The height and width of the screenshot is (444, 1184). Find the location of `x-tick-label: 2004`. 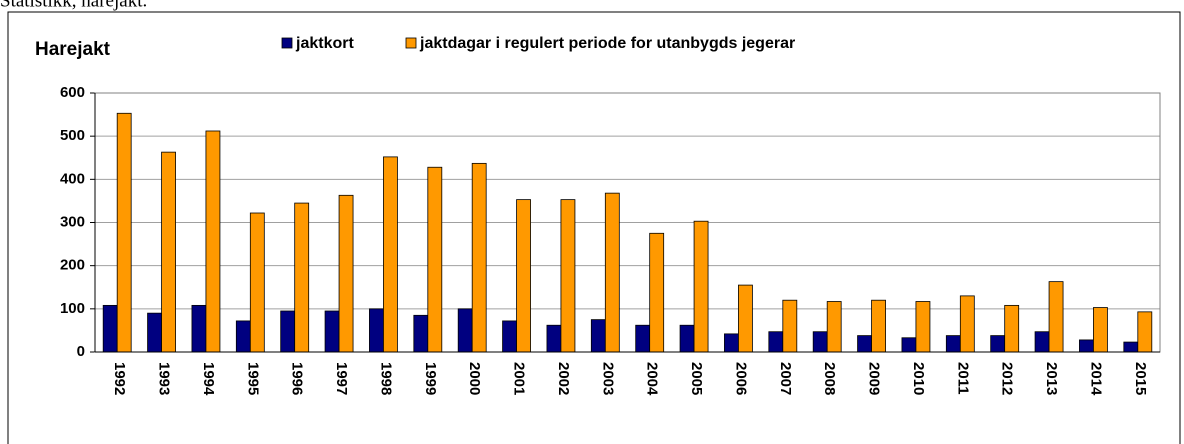

x-tick-label: 2004 is located at coordinates (652, 379).